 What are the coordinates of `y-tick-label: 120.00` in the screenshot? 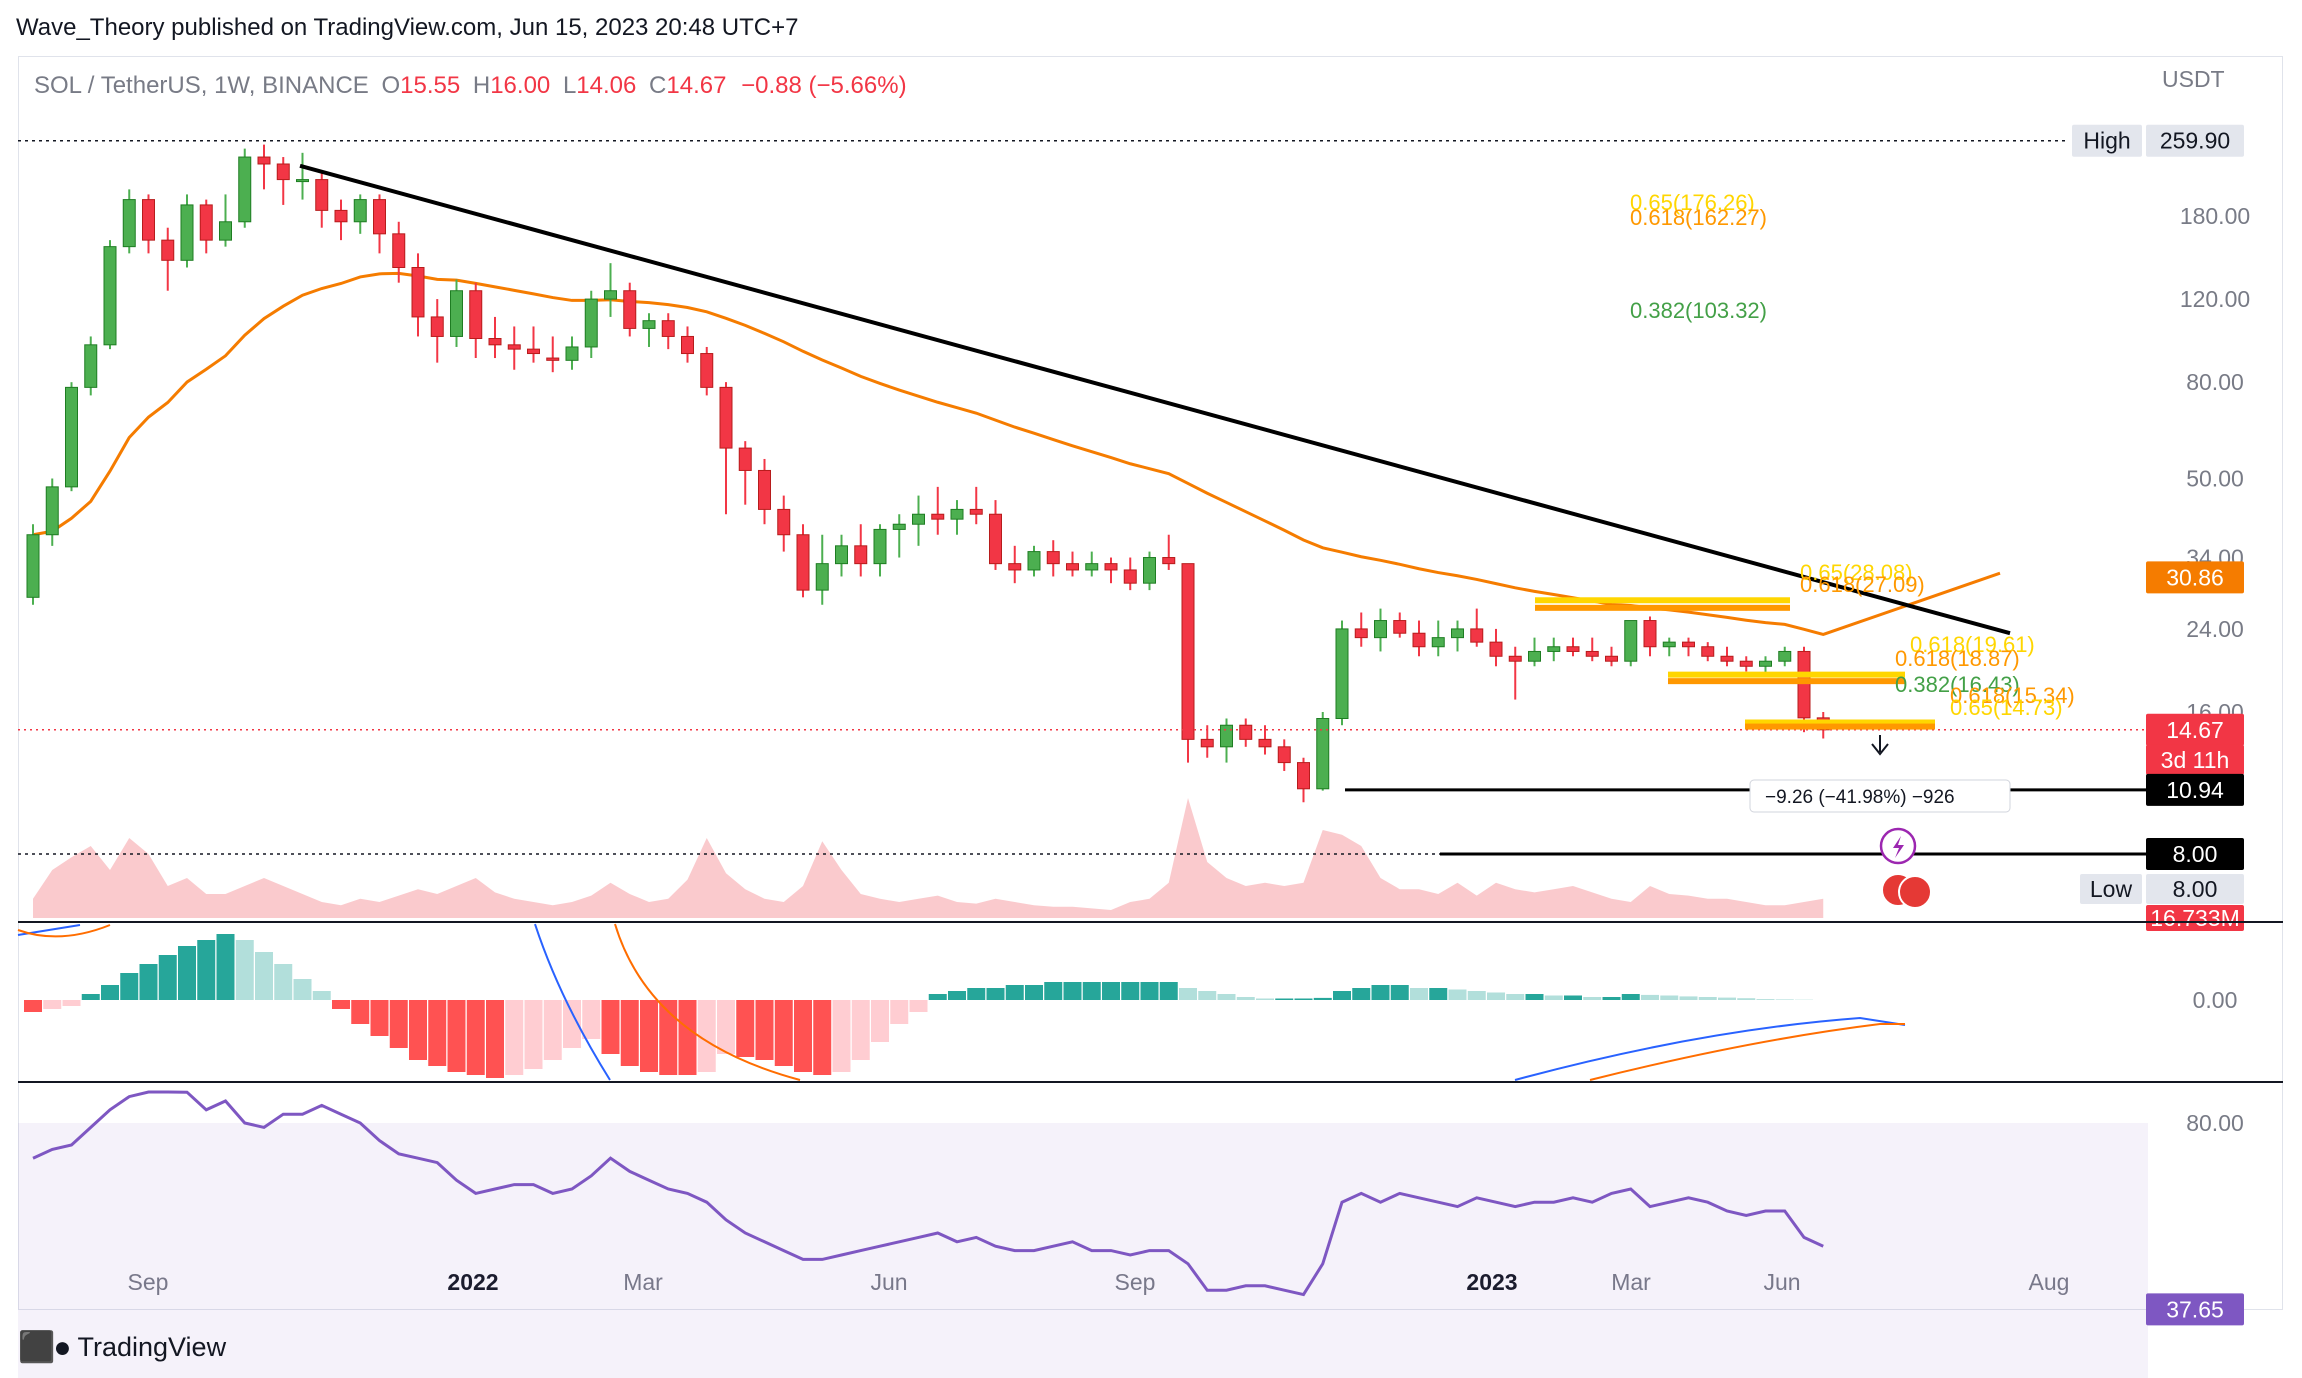 It's located at (2215, 299).